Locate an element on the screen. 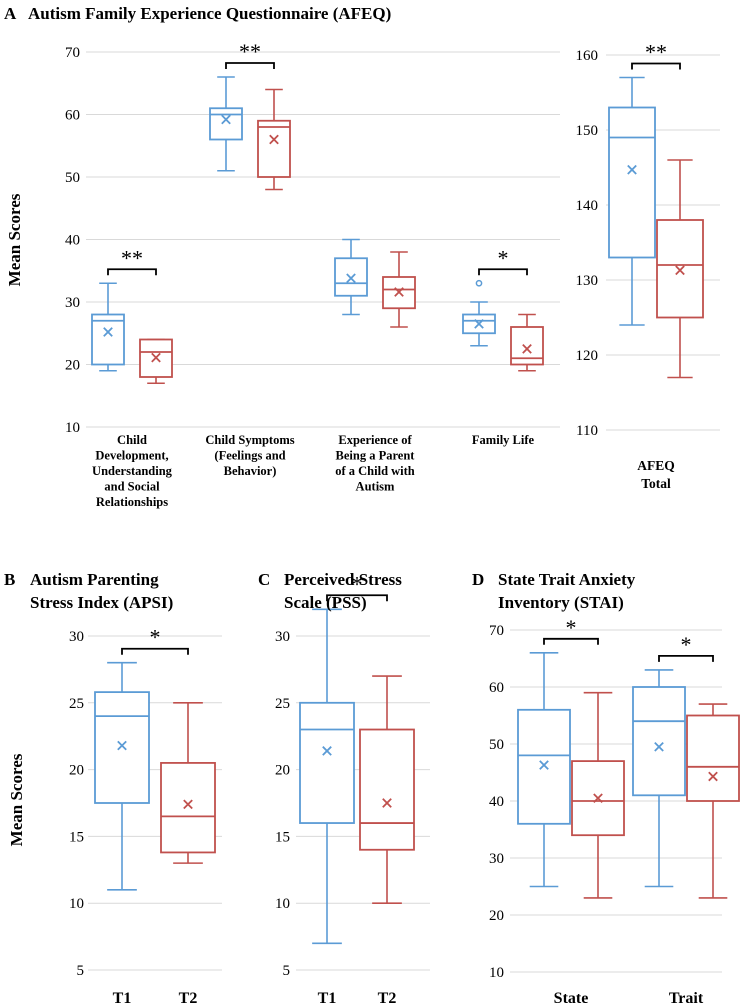 The height and width of the screenshot is (1008, 749). panel-a-group3-t2-mean-marker-b is located at coordinates (399, 292).